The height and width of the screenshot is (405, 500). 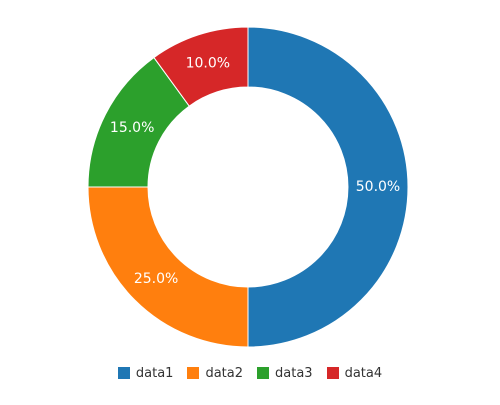 What do you see at coordinates (263, 373) in the screenshot?
I see `legend-swatch-data3` at bounding box center [263, 373].